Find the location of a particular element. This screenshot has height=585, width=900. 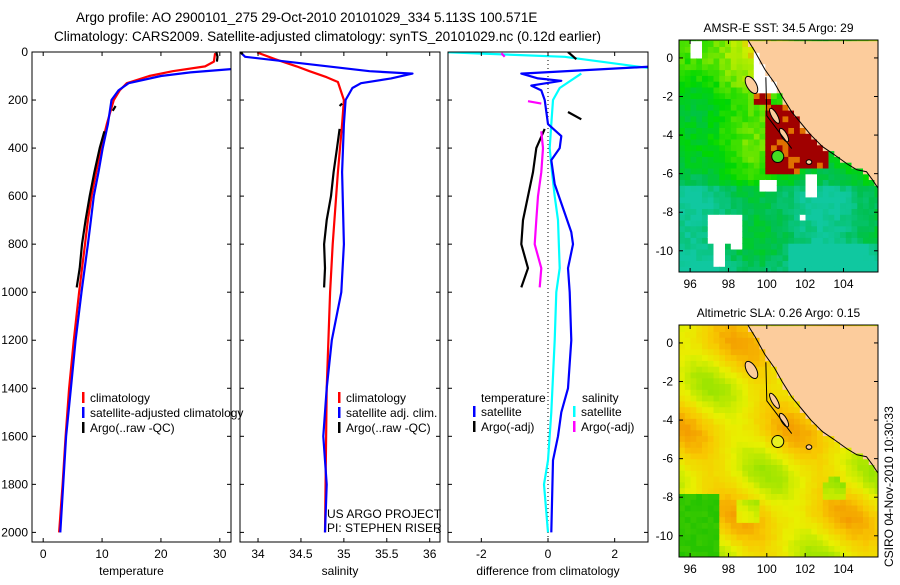

legend-label: Argo(..raw -QC) is located at coordinates (388, 428).